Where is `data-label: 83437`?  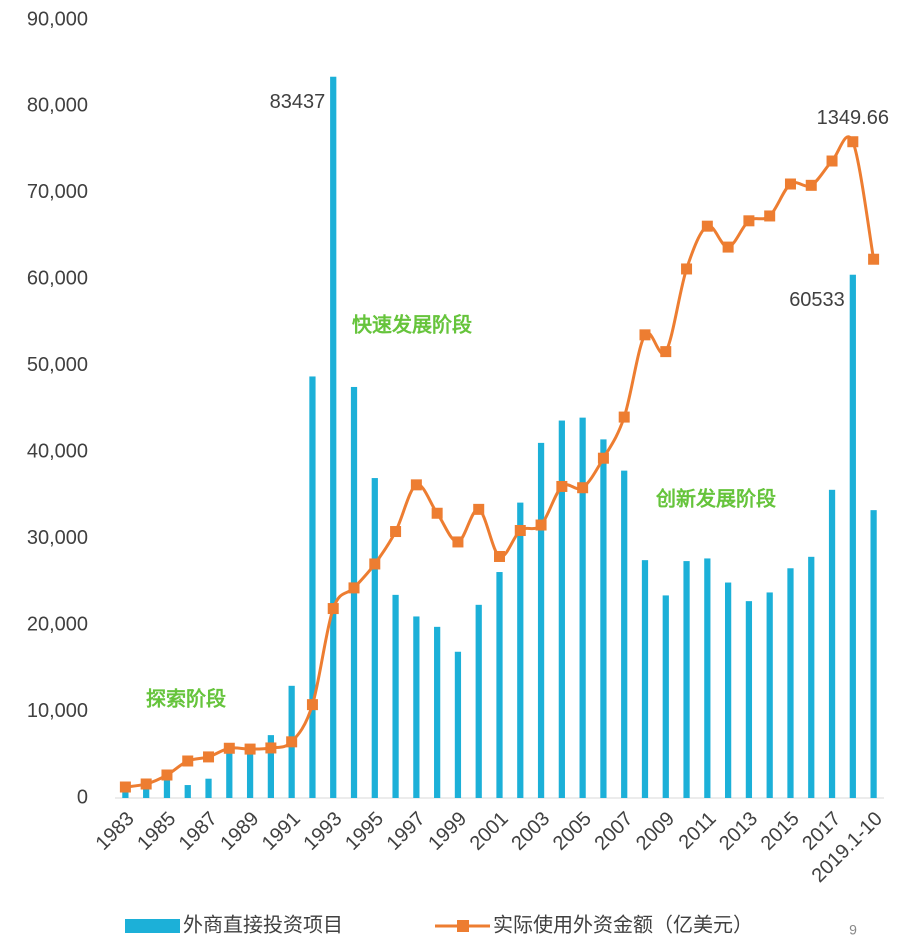
data-label: 83437 is located at coordinates (298, 102).